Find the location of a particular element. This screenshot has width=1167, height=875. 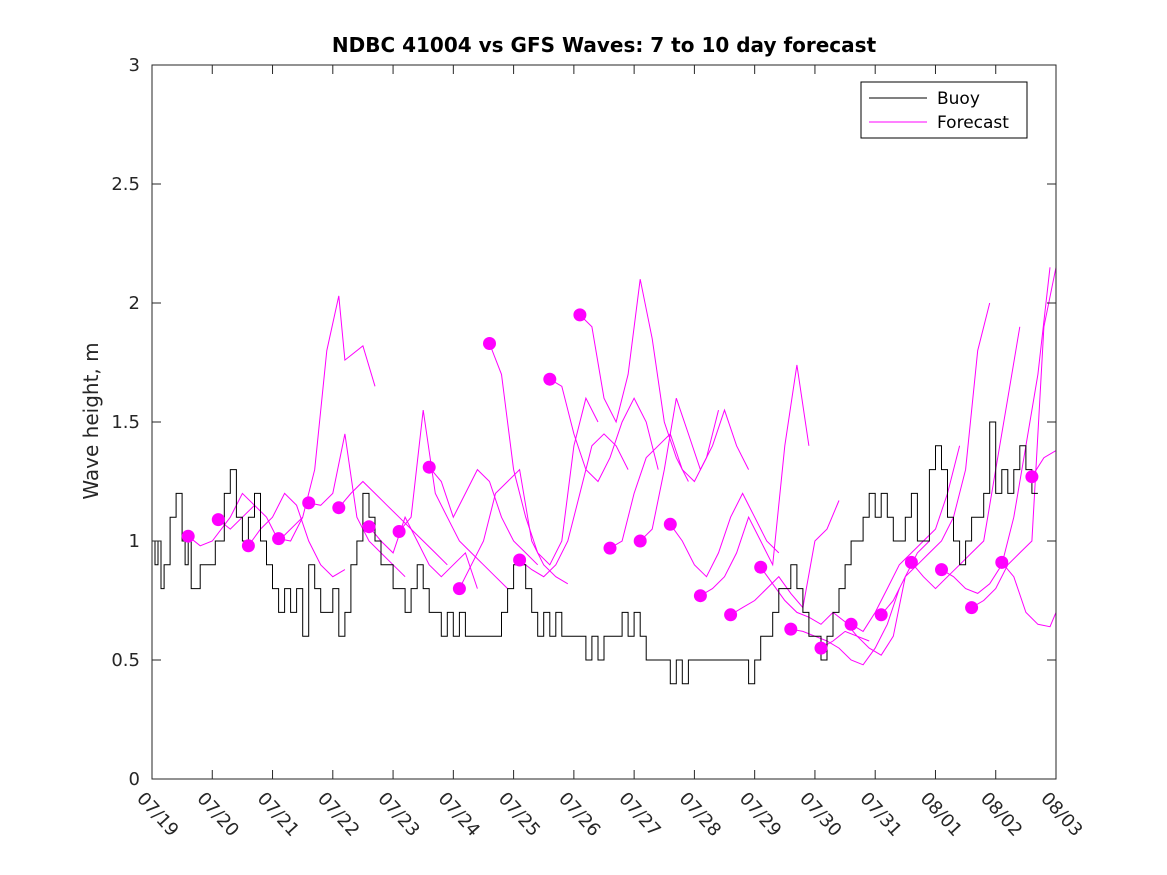

y-tick-label: 3 is located at coordinates (134, 65).